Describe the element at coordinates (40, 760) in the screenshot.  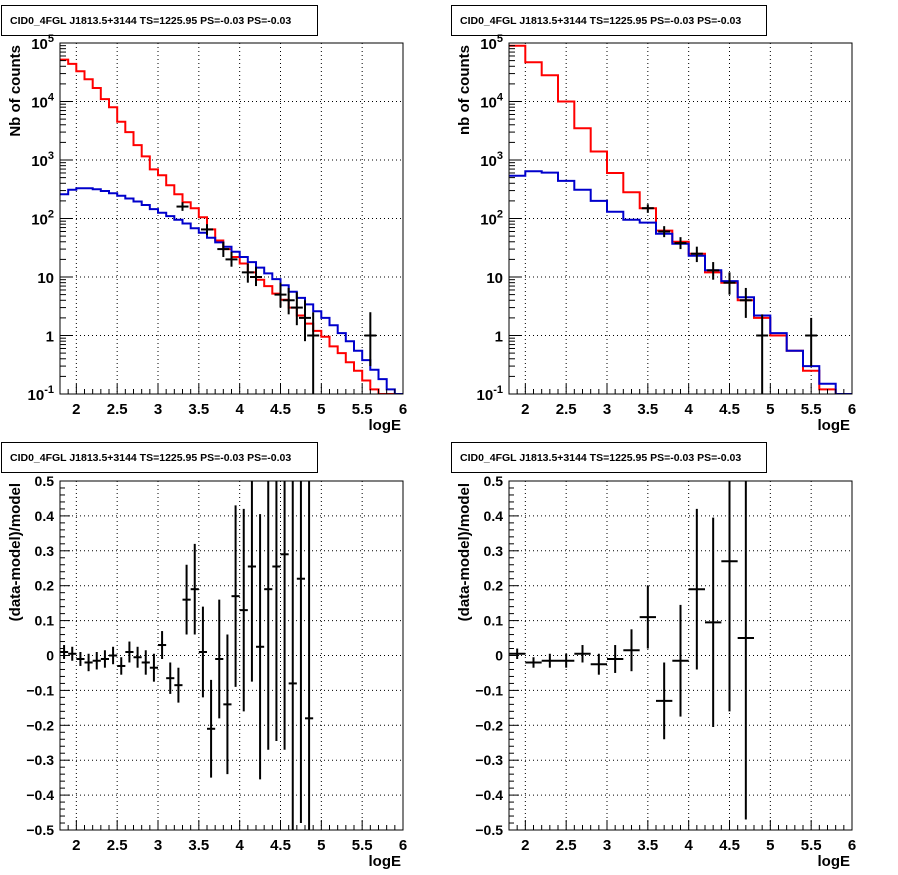
I see `y-tick-label: −0.3` at that location.